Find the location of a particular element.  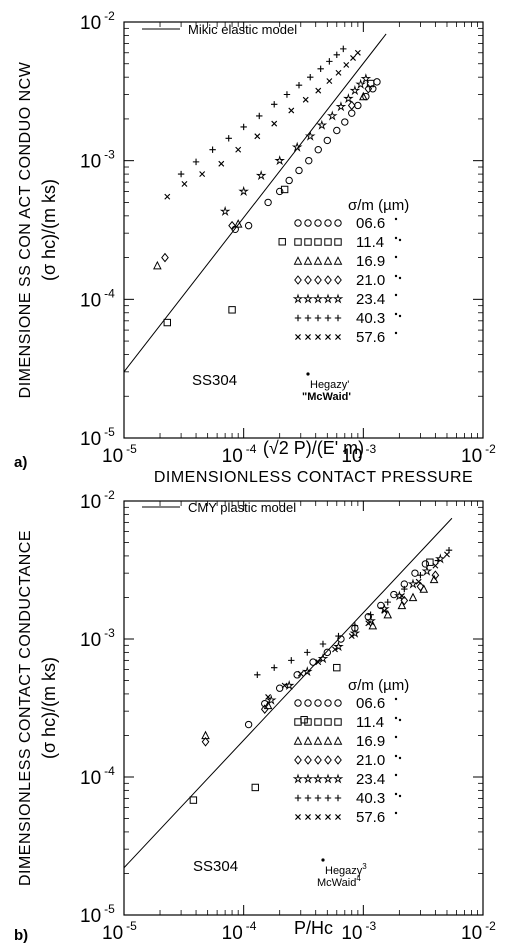

legend-title: σ/m (µm) is located at coordinates (378, 685).